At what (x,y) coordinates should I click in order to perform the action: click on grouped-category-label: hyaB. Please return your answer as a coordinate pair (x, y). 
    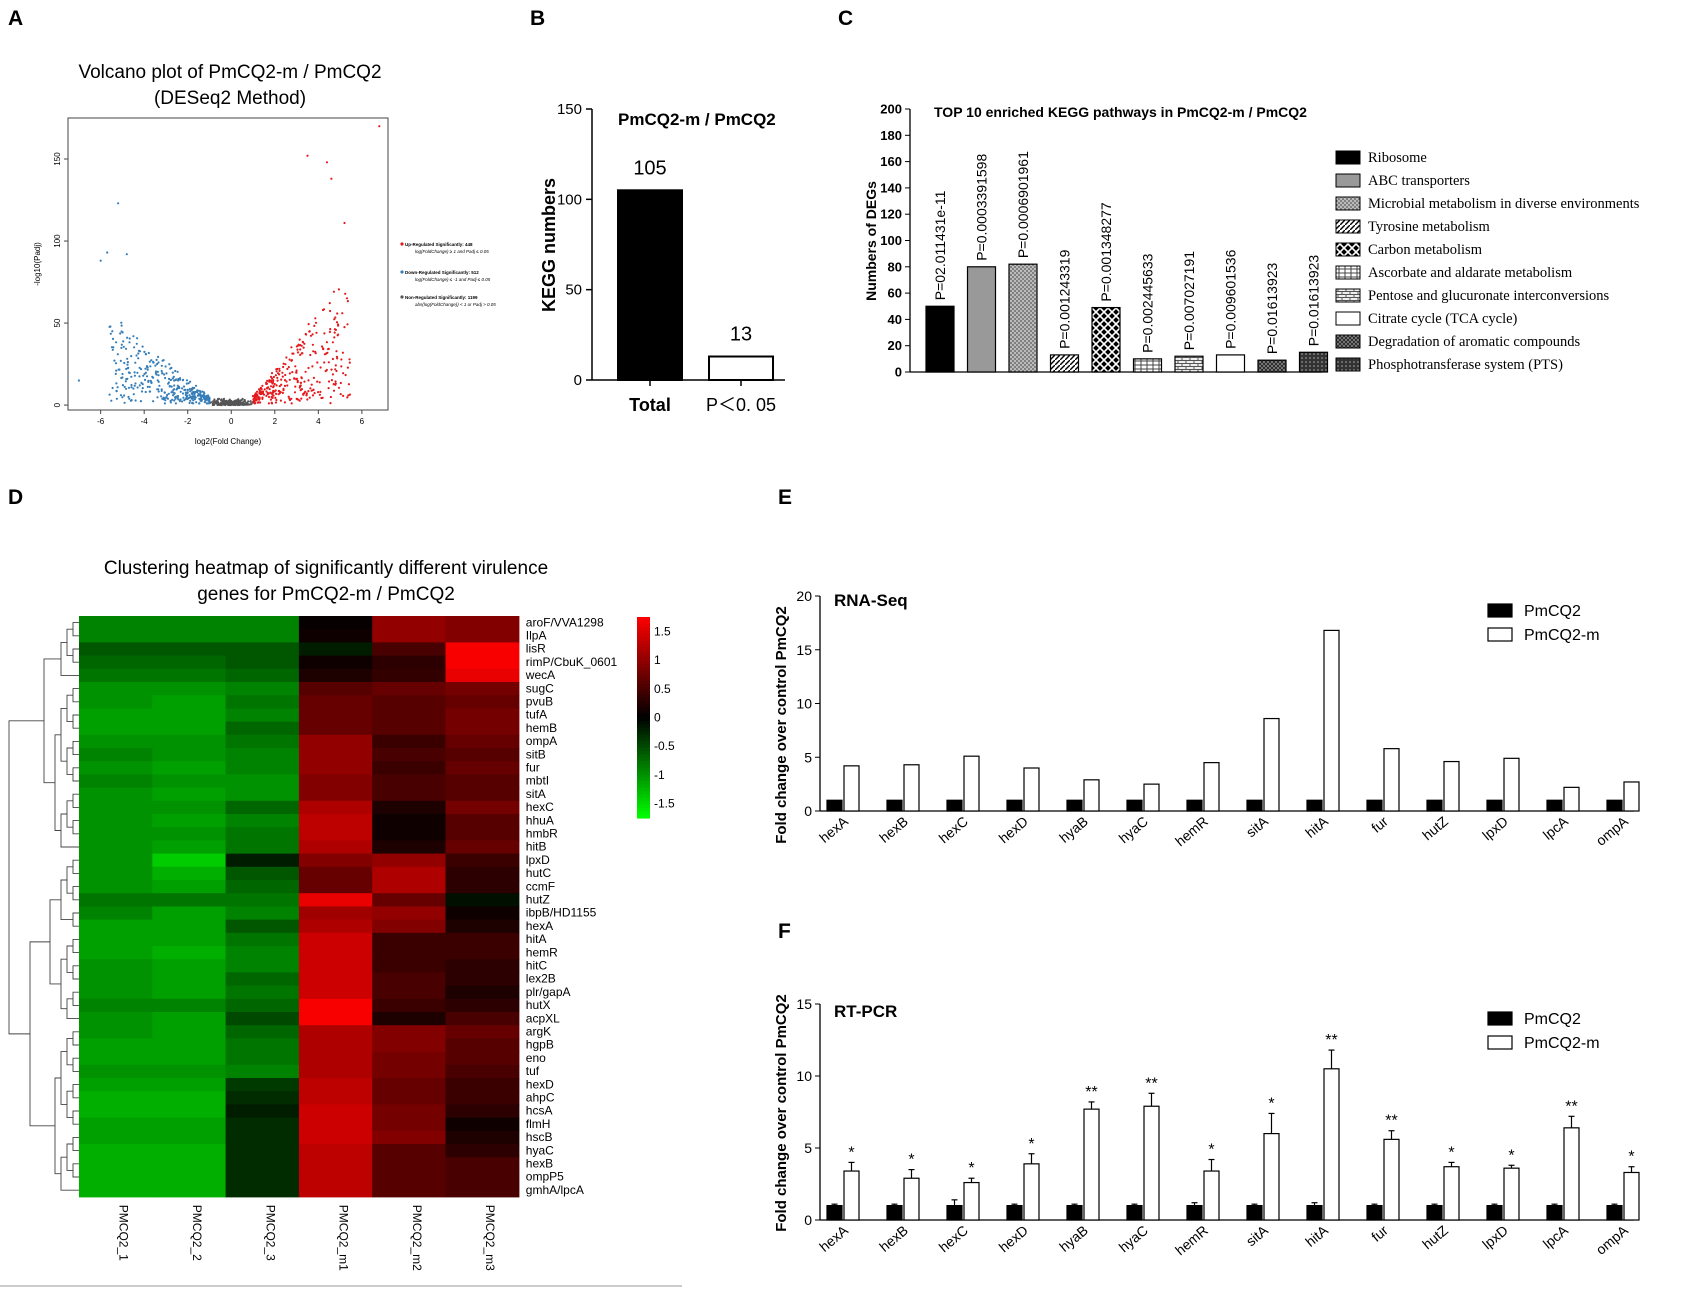
    Looking at the image, I should click on (1073, 1238).